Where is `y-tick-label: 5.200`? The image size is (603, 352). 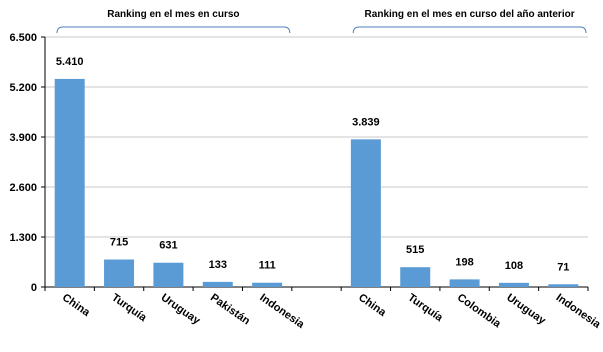 y-tick-label: 5.200 is located at coordinates (23, 88).